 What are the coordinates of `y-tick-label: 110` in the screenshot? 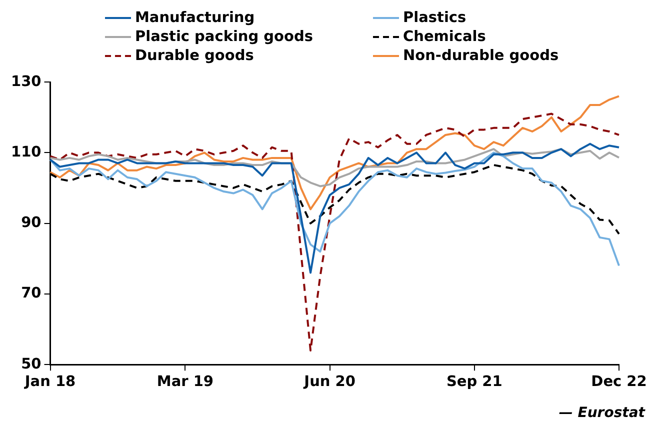 It's located at (26, 152).